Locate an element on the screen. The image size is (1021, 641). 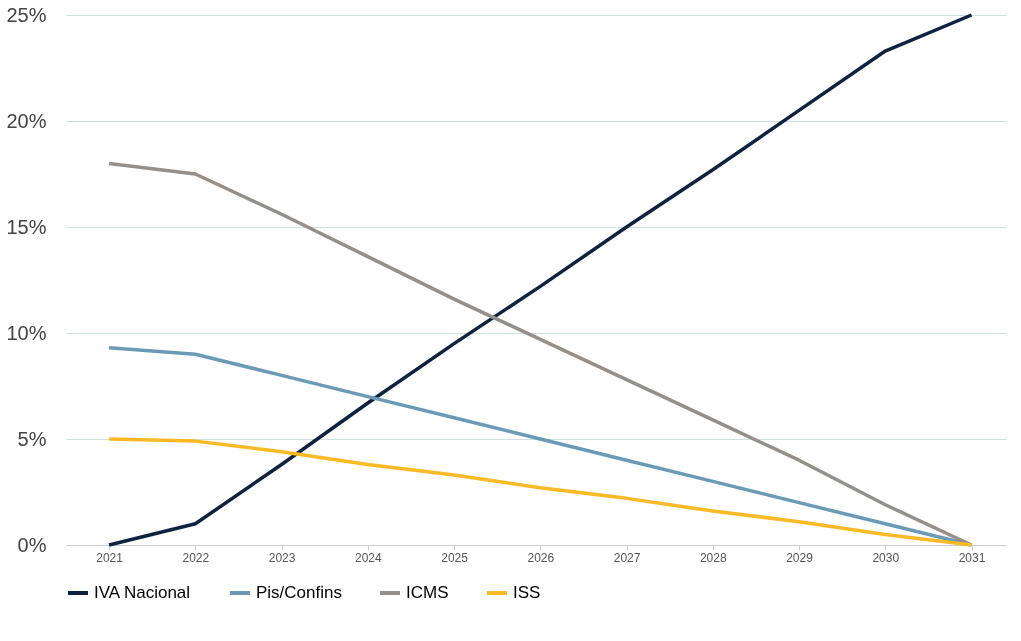
x-tick-label: 2026 is located at coordinates (541, 557).